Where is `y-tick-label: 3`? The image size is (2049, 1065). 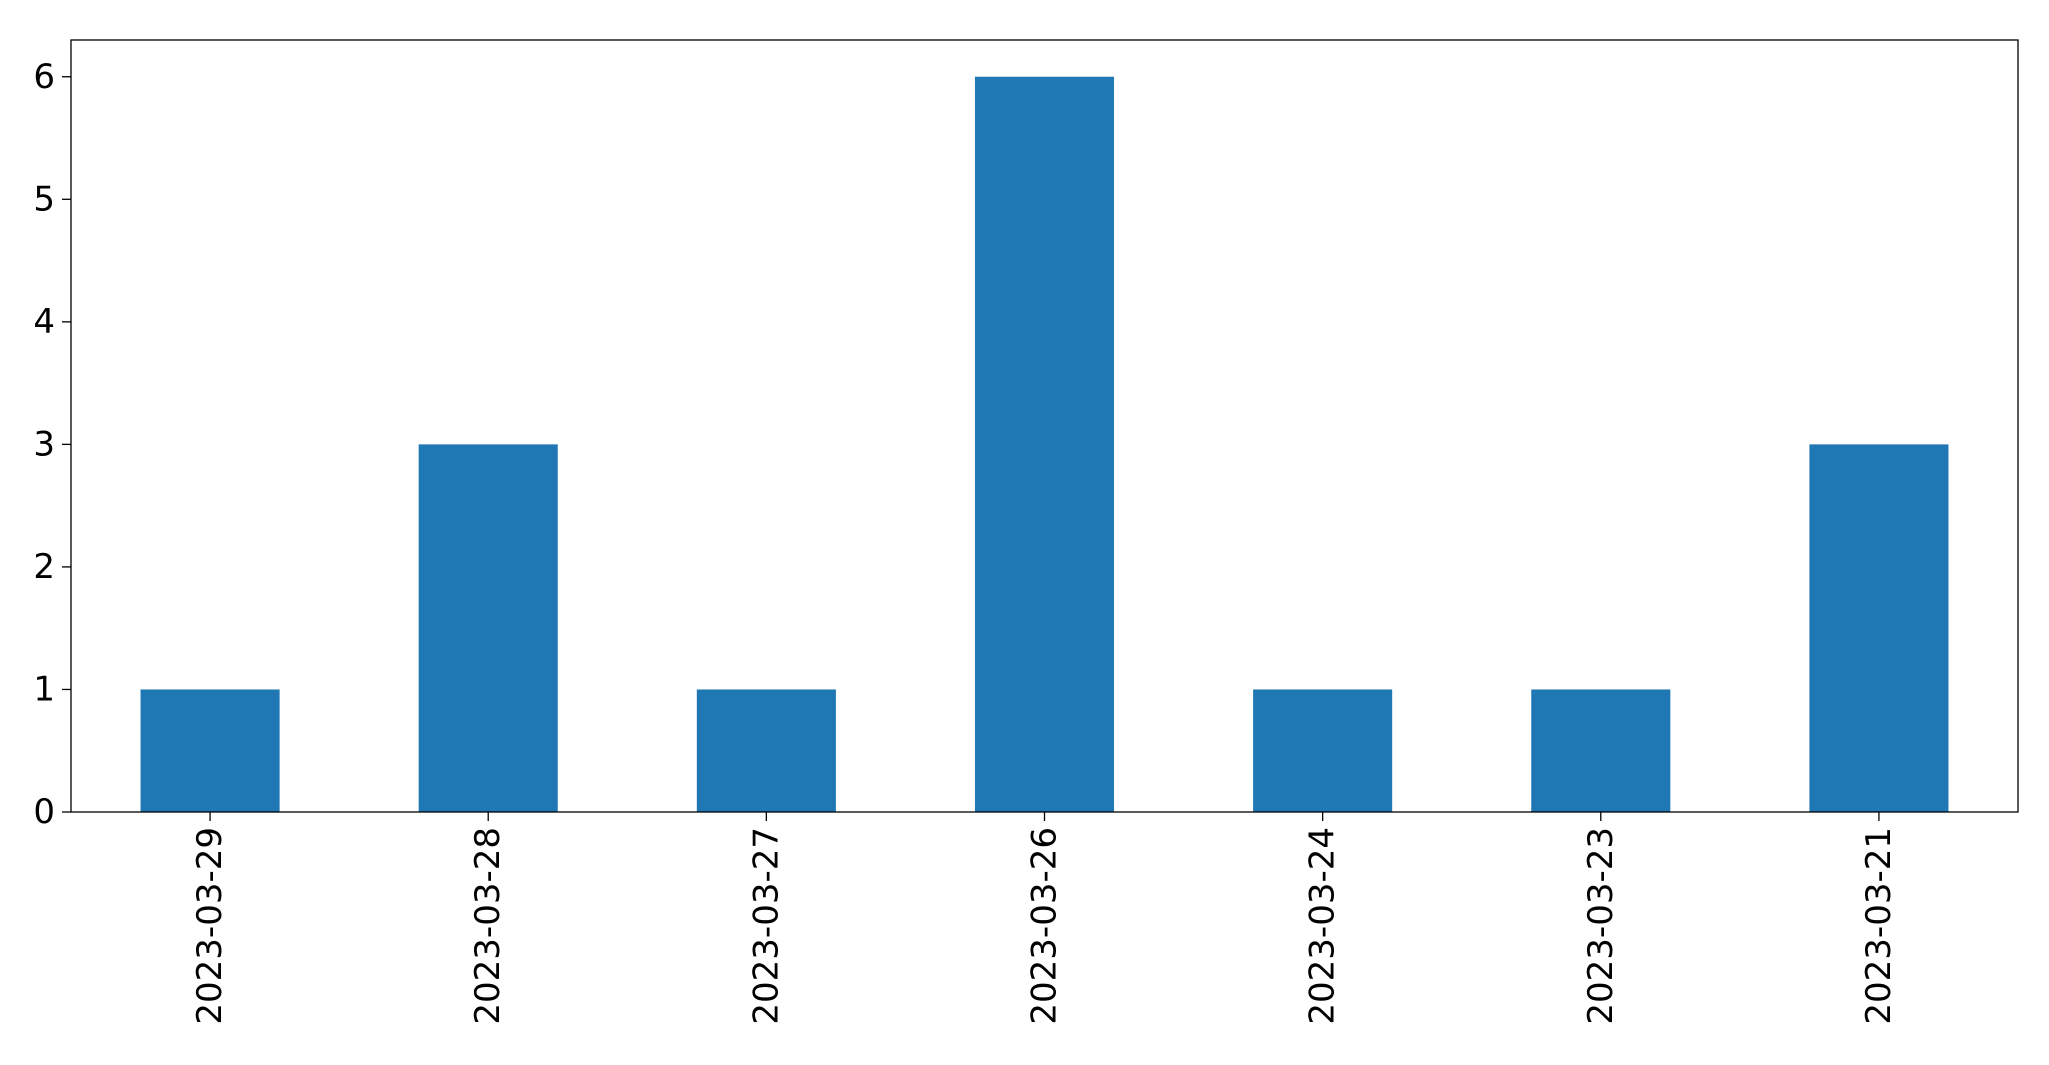 y-tick-label: 3 is located at coordinates (44, 444).